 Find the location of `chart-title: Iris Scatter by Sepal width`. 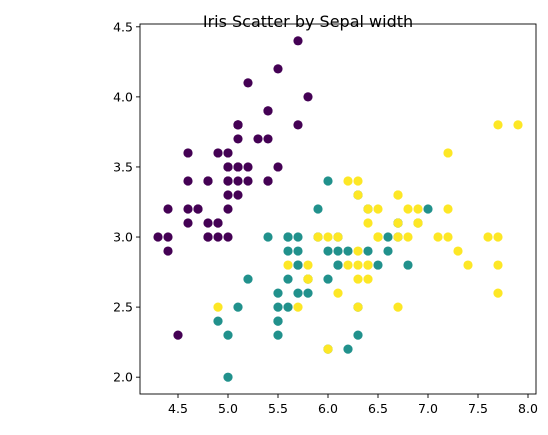

chart-title: Iris Scatter by Sepal width is located at coordinates (308, 21).